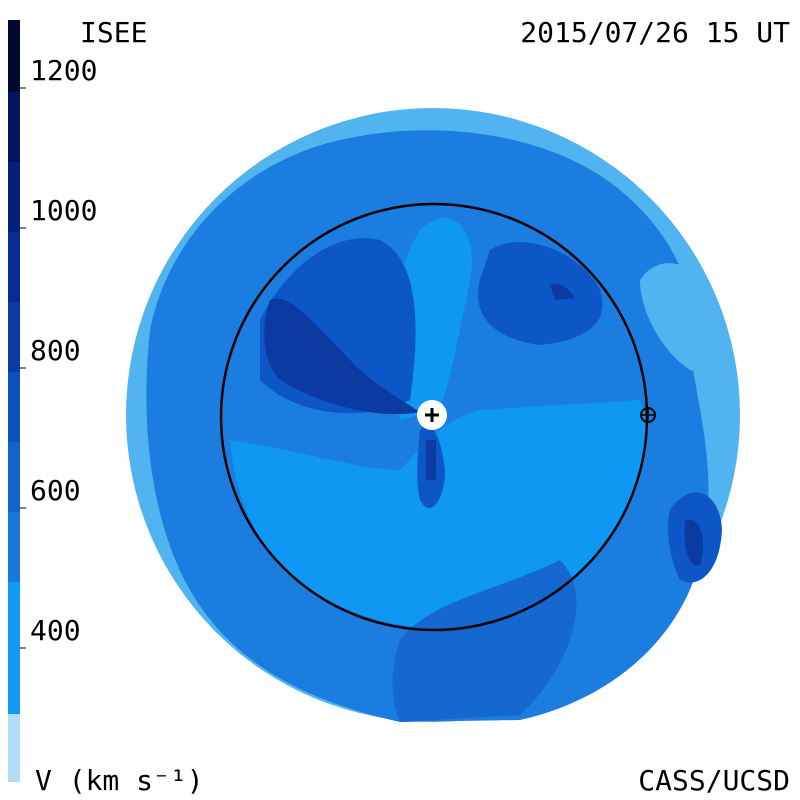 The height and width of the screenshot is (800, 800). I want to click on colorbar-tick-label: 800, so click(55, 350).